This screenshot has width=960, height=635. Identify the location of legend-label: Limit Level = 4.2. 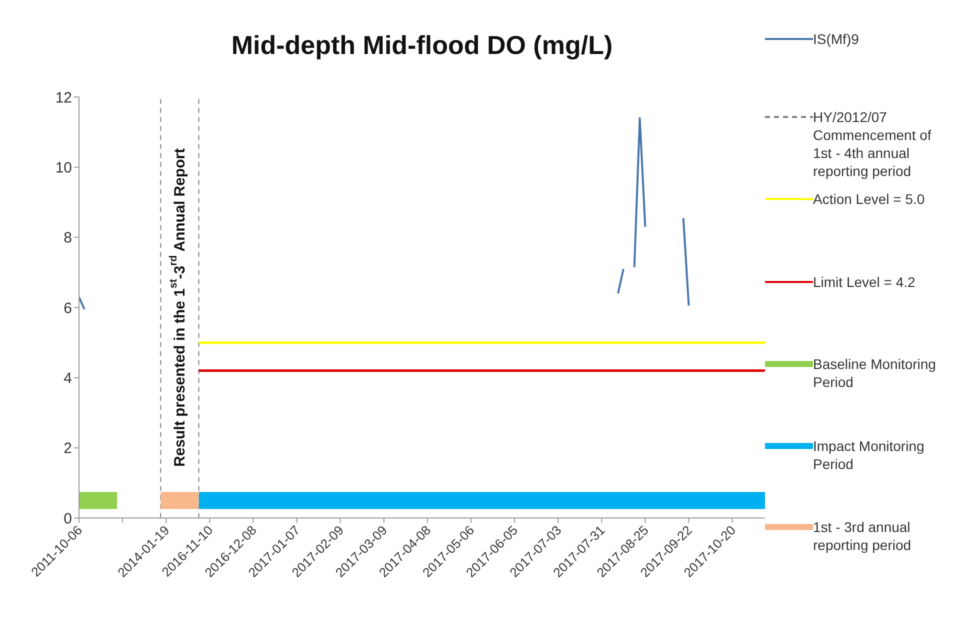
(864, 282).